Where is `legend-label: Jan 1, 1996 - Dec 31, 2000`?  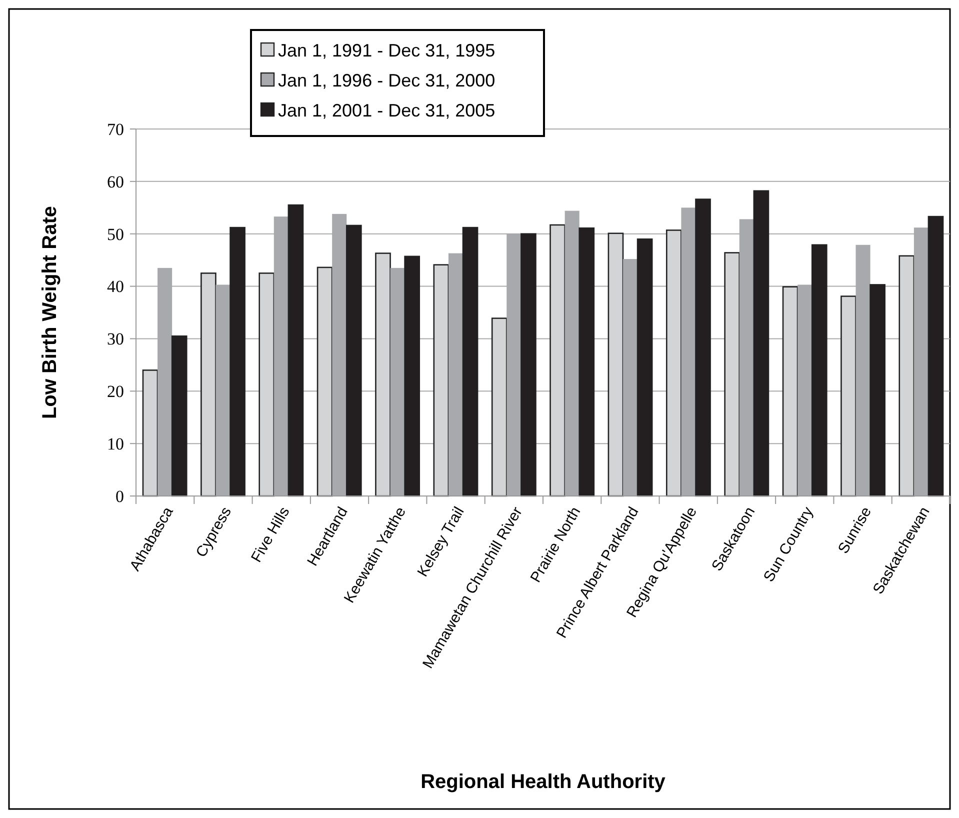 legend-label: Jan 1, 1996 - Dec 31, 2000 is located at coordinates (387, 80).